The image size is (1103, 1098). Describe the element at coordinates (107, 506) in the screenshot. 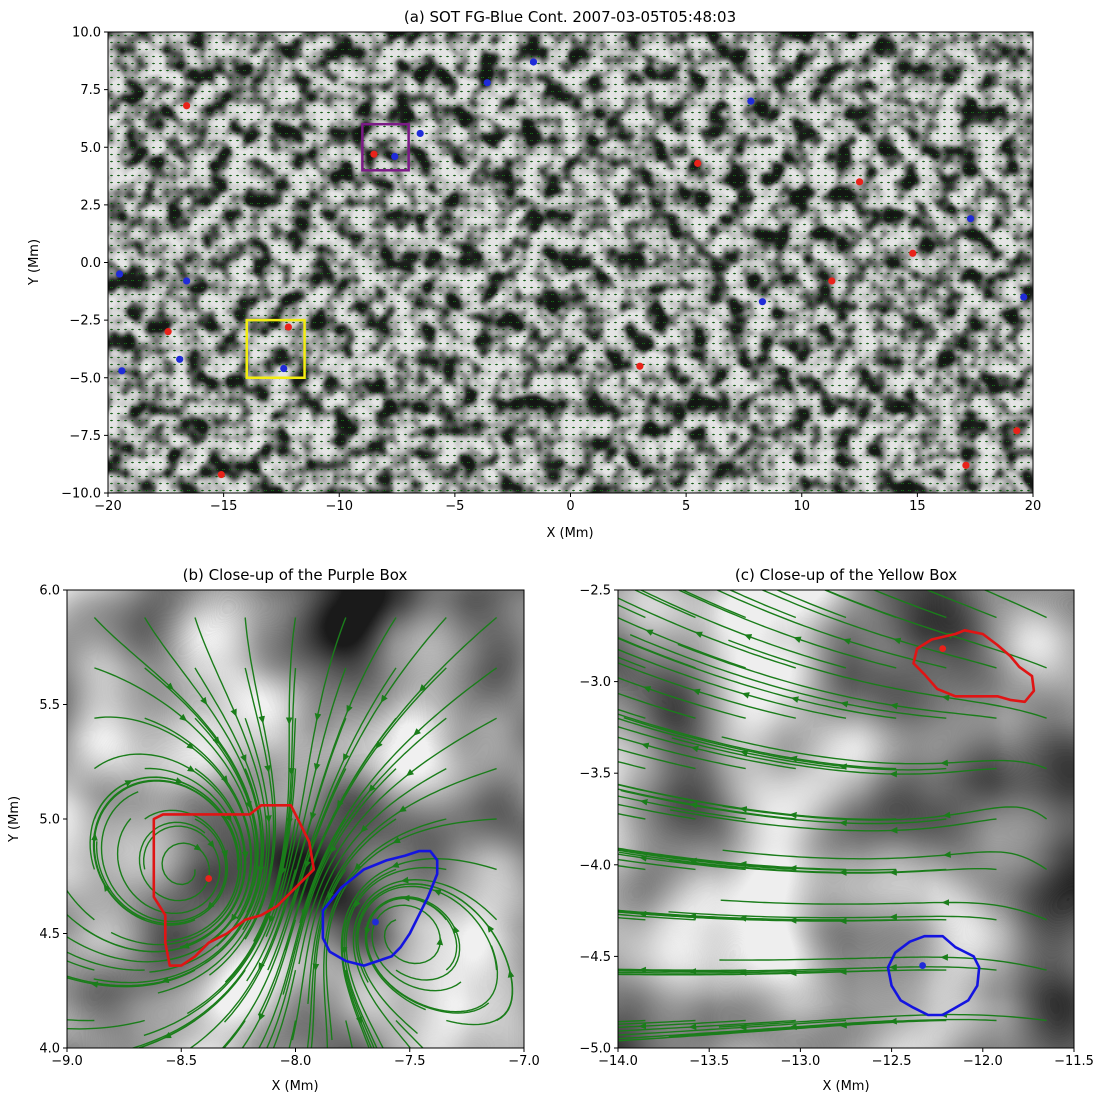

I see `x-tick-label: −20` at that location.